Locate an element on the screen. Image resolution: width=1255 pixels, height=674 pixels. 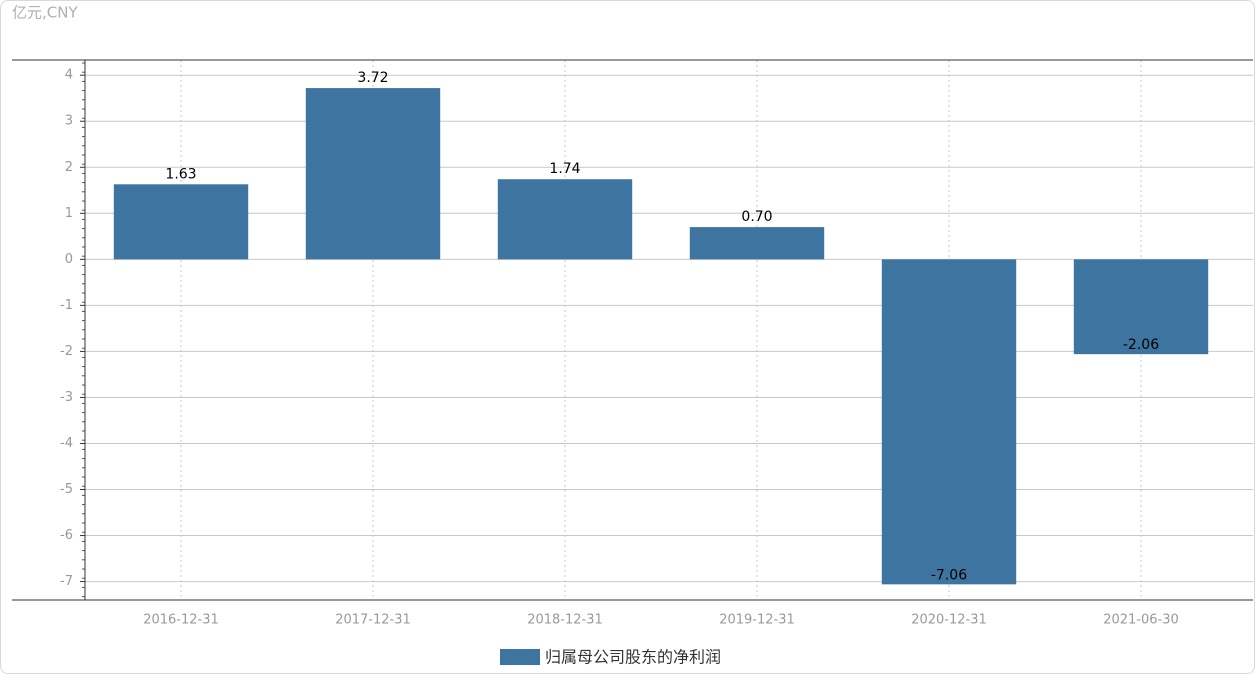
y-tick-label: 3 is located at coordinates (69, 121).